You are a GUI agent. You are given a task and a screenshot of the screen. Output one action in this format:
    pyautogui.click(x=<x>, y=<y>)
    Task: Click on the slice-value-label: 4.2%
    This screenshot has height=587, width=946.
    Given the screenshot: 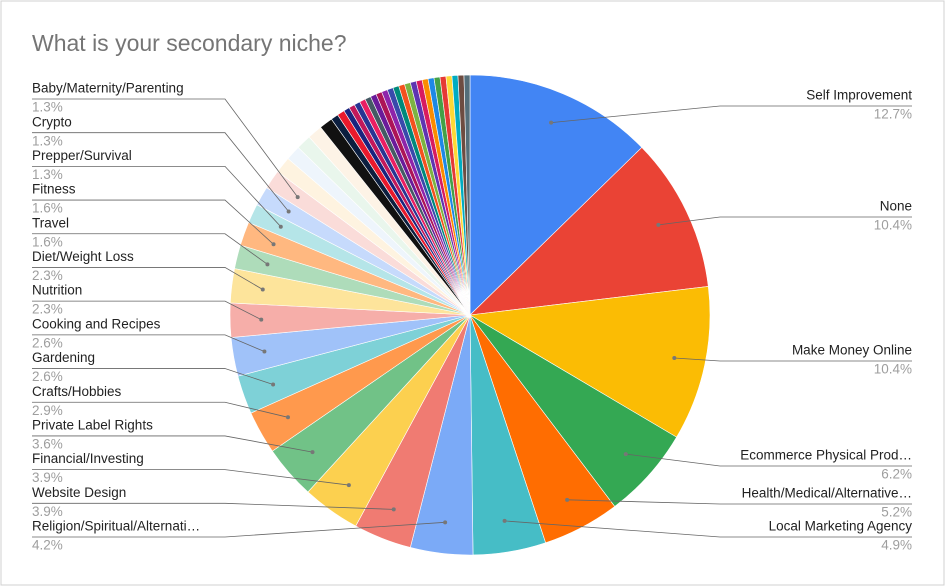 What is the action you would take?
    pyautogui.click(x=47, y=545)
    